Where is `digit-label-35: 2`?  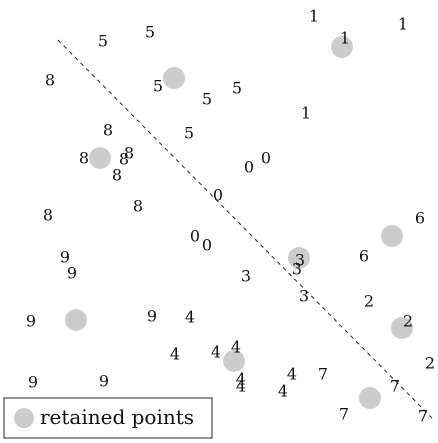
digit-label-35: 2 is located at coordinates (369, 301).